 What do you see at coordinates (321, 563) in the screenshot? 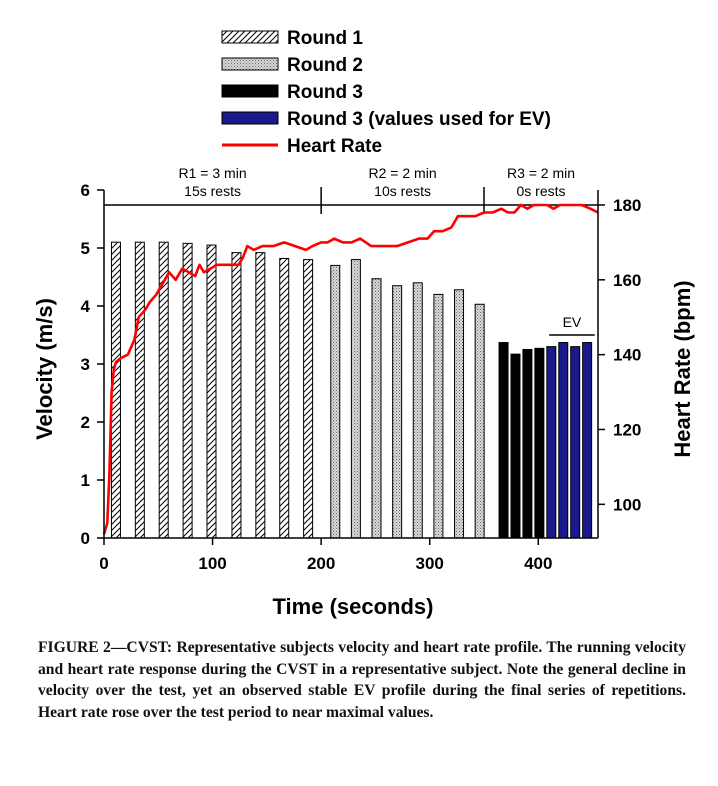
I see `x-tick-label-2: 200` at bounding box center [321, 563].